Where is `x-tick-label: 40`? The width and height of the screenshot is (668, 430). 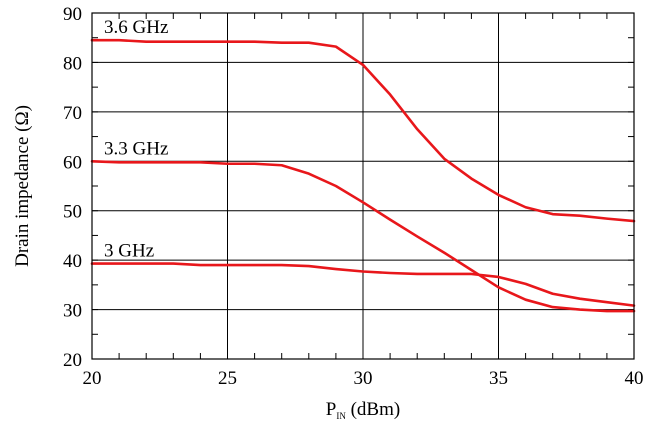
x-tick-label: 40 is located at coordinates (634, 378).